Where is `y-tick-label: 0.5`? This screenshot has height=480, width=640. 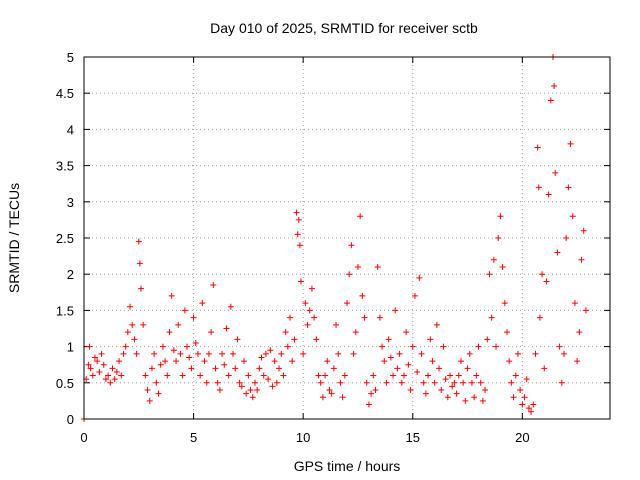
y-tick-label: 0.5 is located at coordinates (65, 383).